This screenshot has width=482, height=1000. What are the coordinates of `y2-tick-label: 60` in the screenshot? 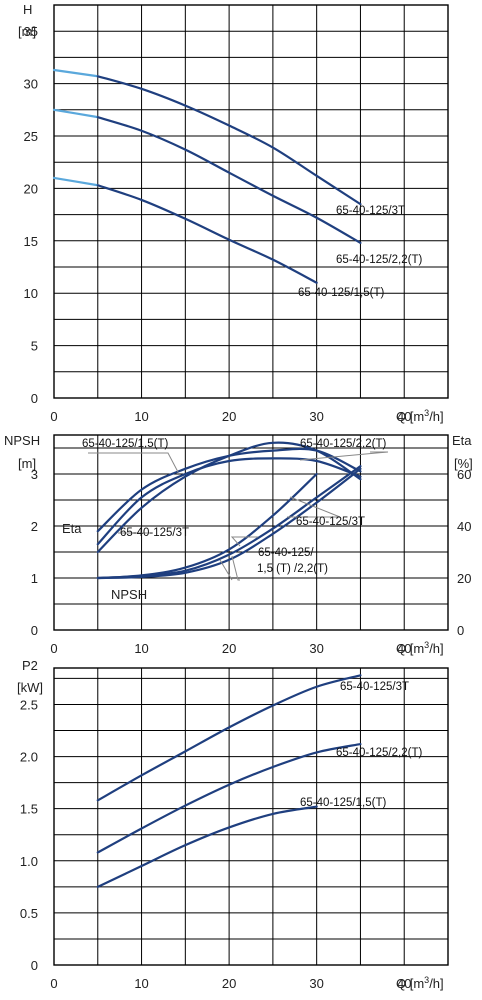 It's located at (464, 474).